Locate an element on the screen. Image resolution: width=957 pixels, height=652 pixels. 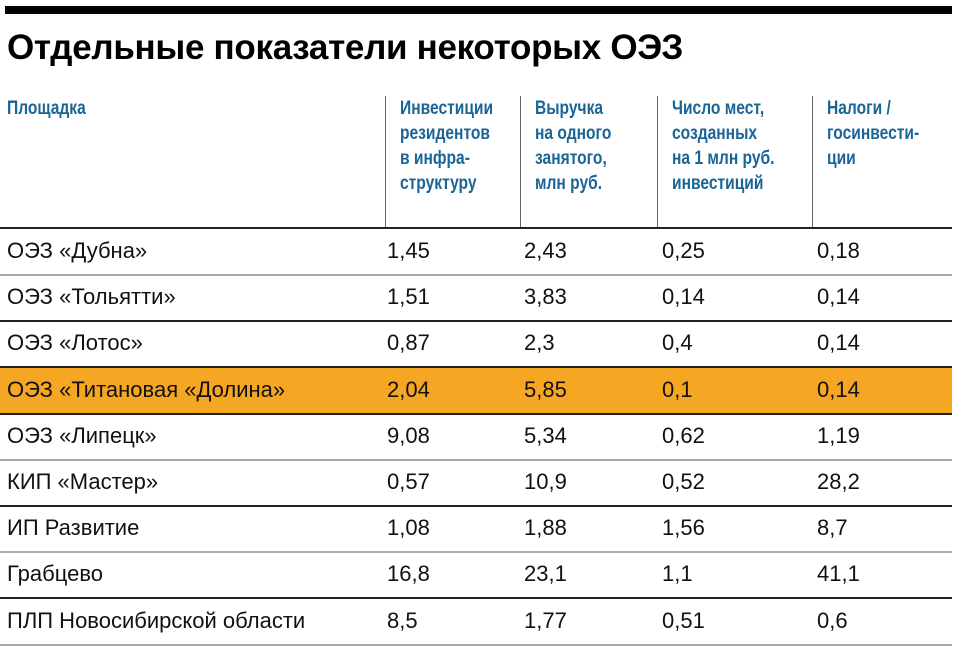
top-rule is located at coordinates (478, 10).